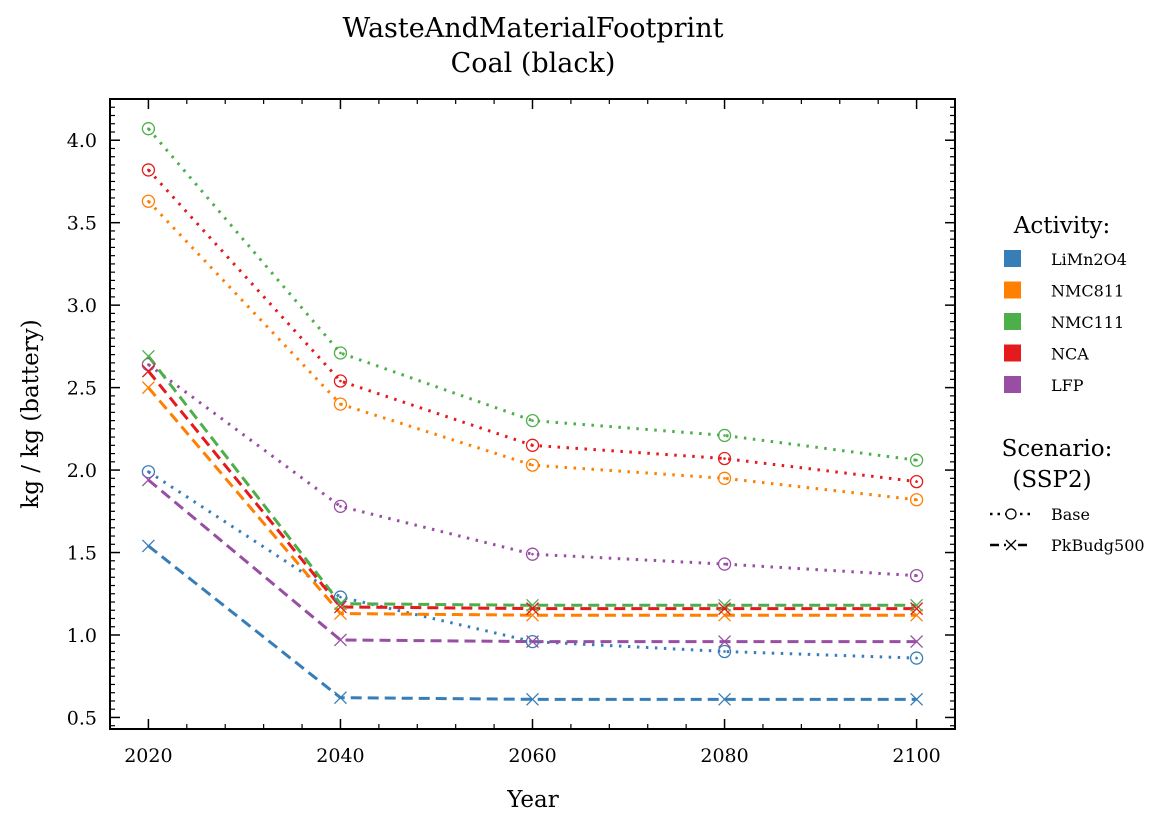  I want to click on legend-swatch-limn2o4, so click(1012, 258).